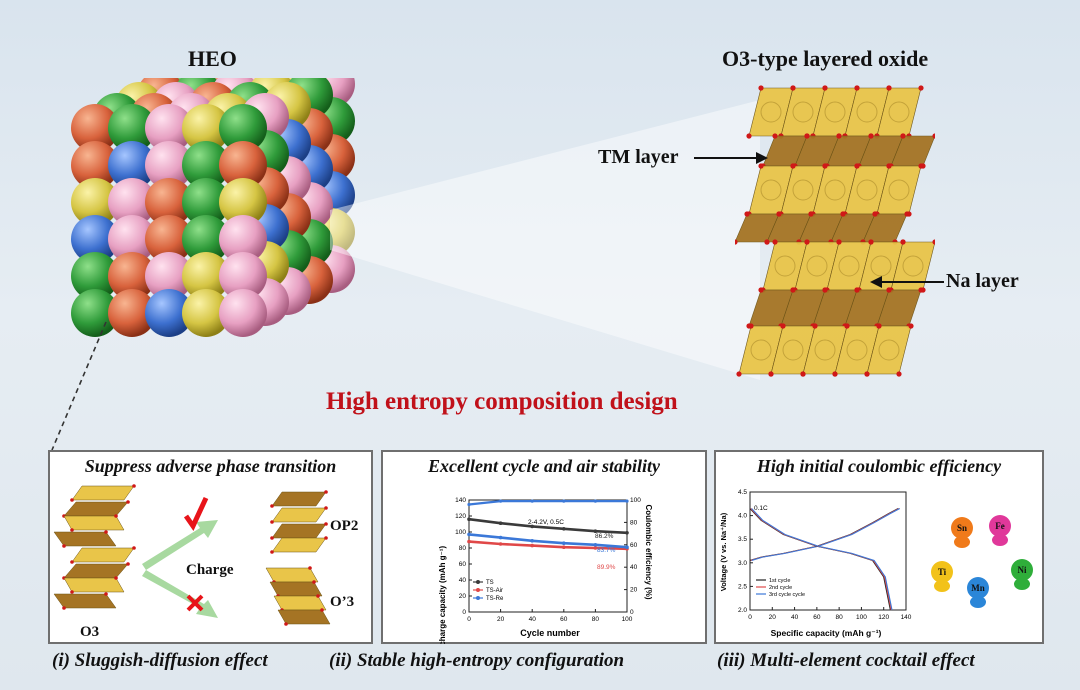  I want to click on chart3-ytick-label: 4.5, so click(742, 492).